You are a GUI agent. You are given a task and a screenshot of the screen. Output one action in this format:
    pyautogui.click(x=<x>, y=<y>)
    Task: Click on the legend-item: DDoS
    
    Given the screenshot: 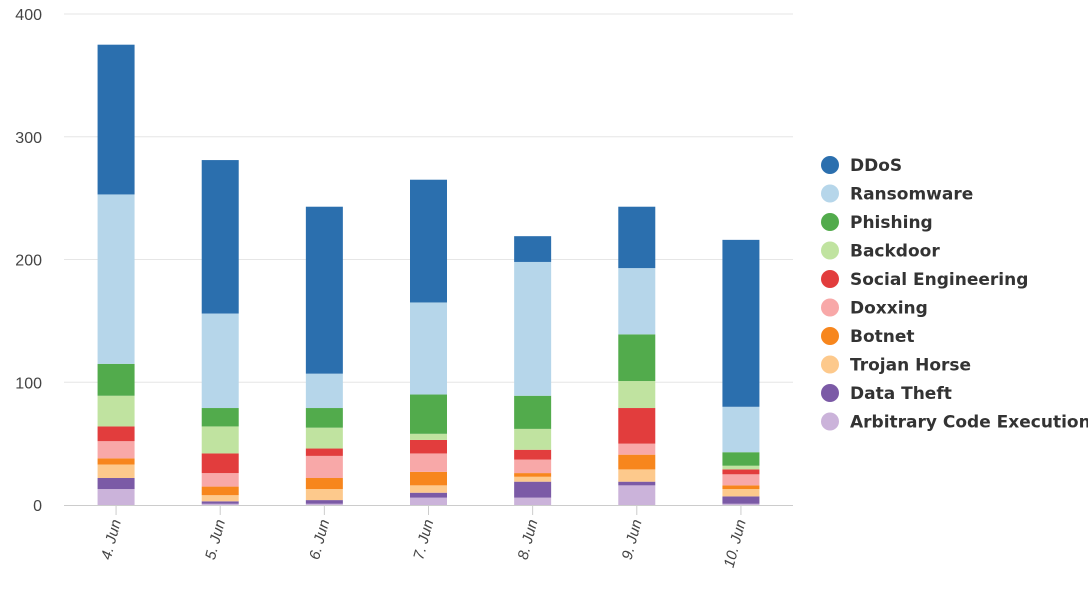 What is the action you would take?
    pyautogui.click(x=861, y=166)
    